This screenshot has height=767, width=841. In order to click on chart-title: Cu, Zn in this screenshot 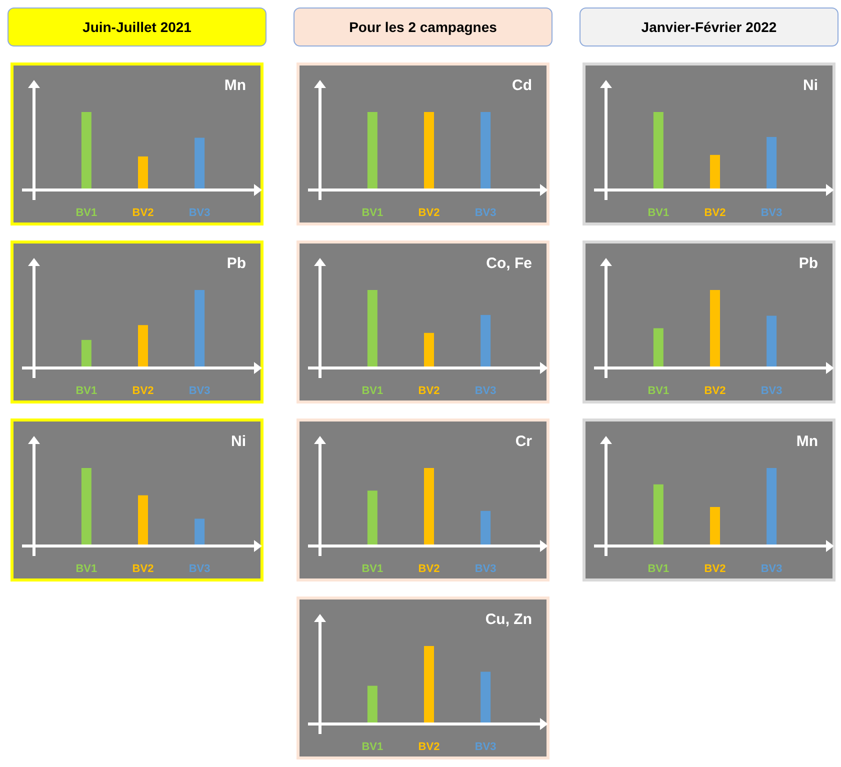, I will do `click(508, 619)`.